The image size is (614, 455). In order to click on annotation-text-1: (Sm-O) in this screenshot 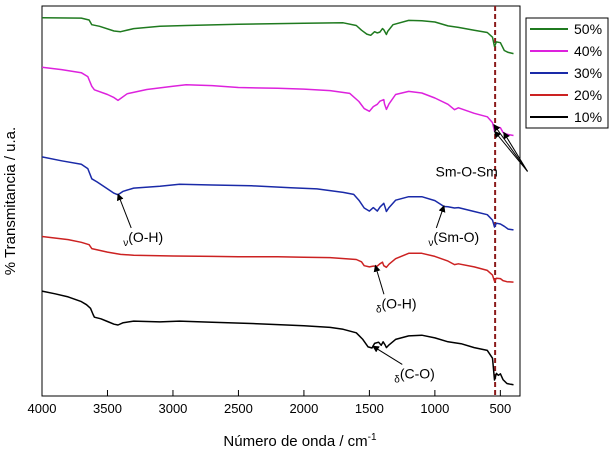, I will do `click(456, 237)`.